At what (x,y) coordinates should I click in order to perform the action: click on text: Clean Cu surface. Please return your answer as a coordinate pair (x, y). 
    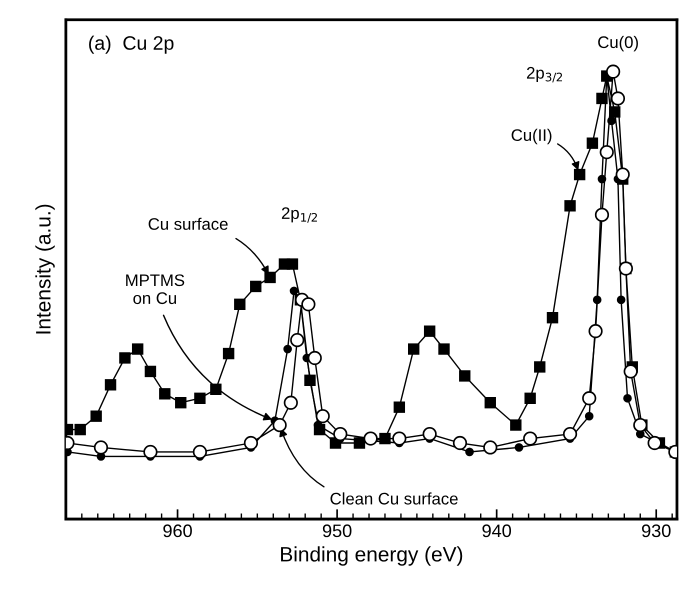
    Looking at the image, I should click on (394, 498).